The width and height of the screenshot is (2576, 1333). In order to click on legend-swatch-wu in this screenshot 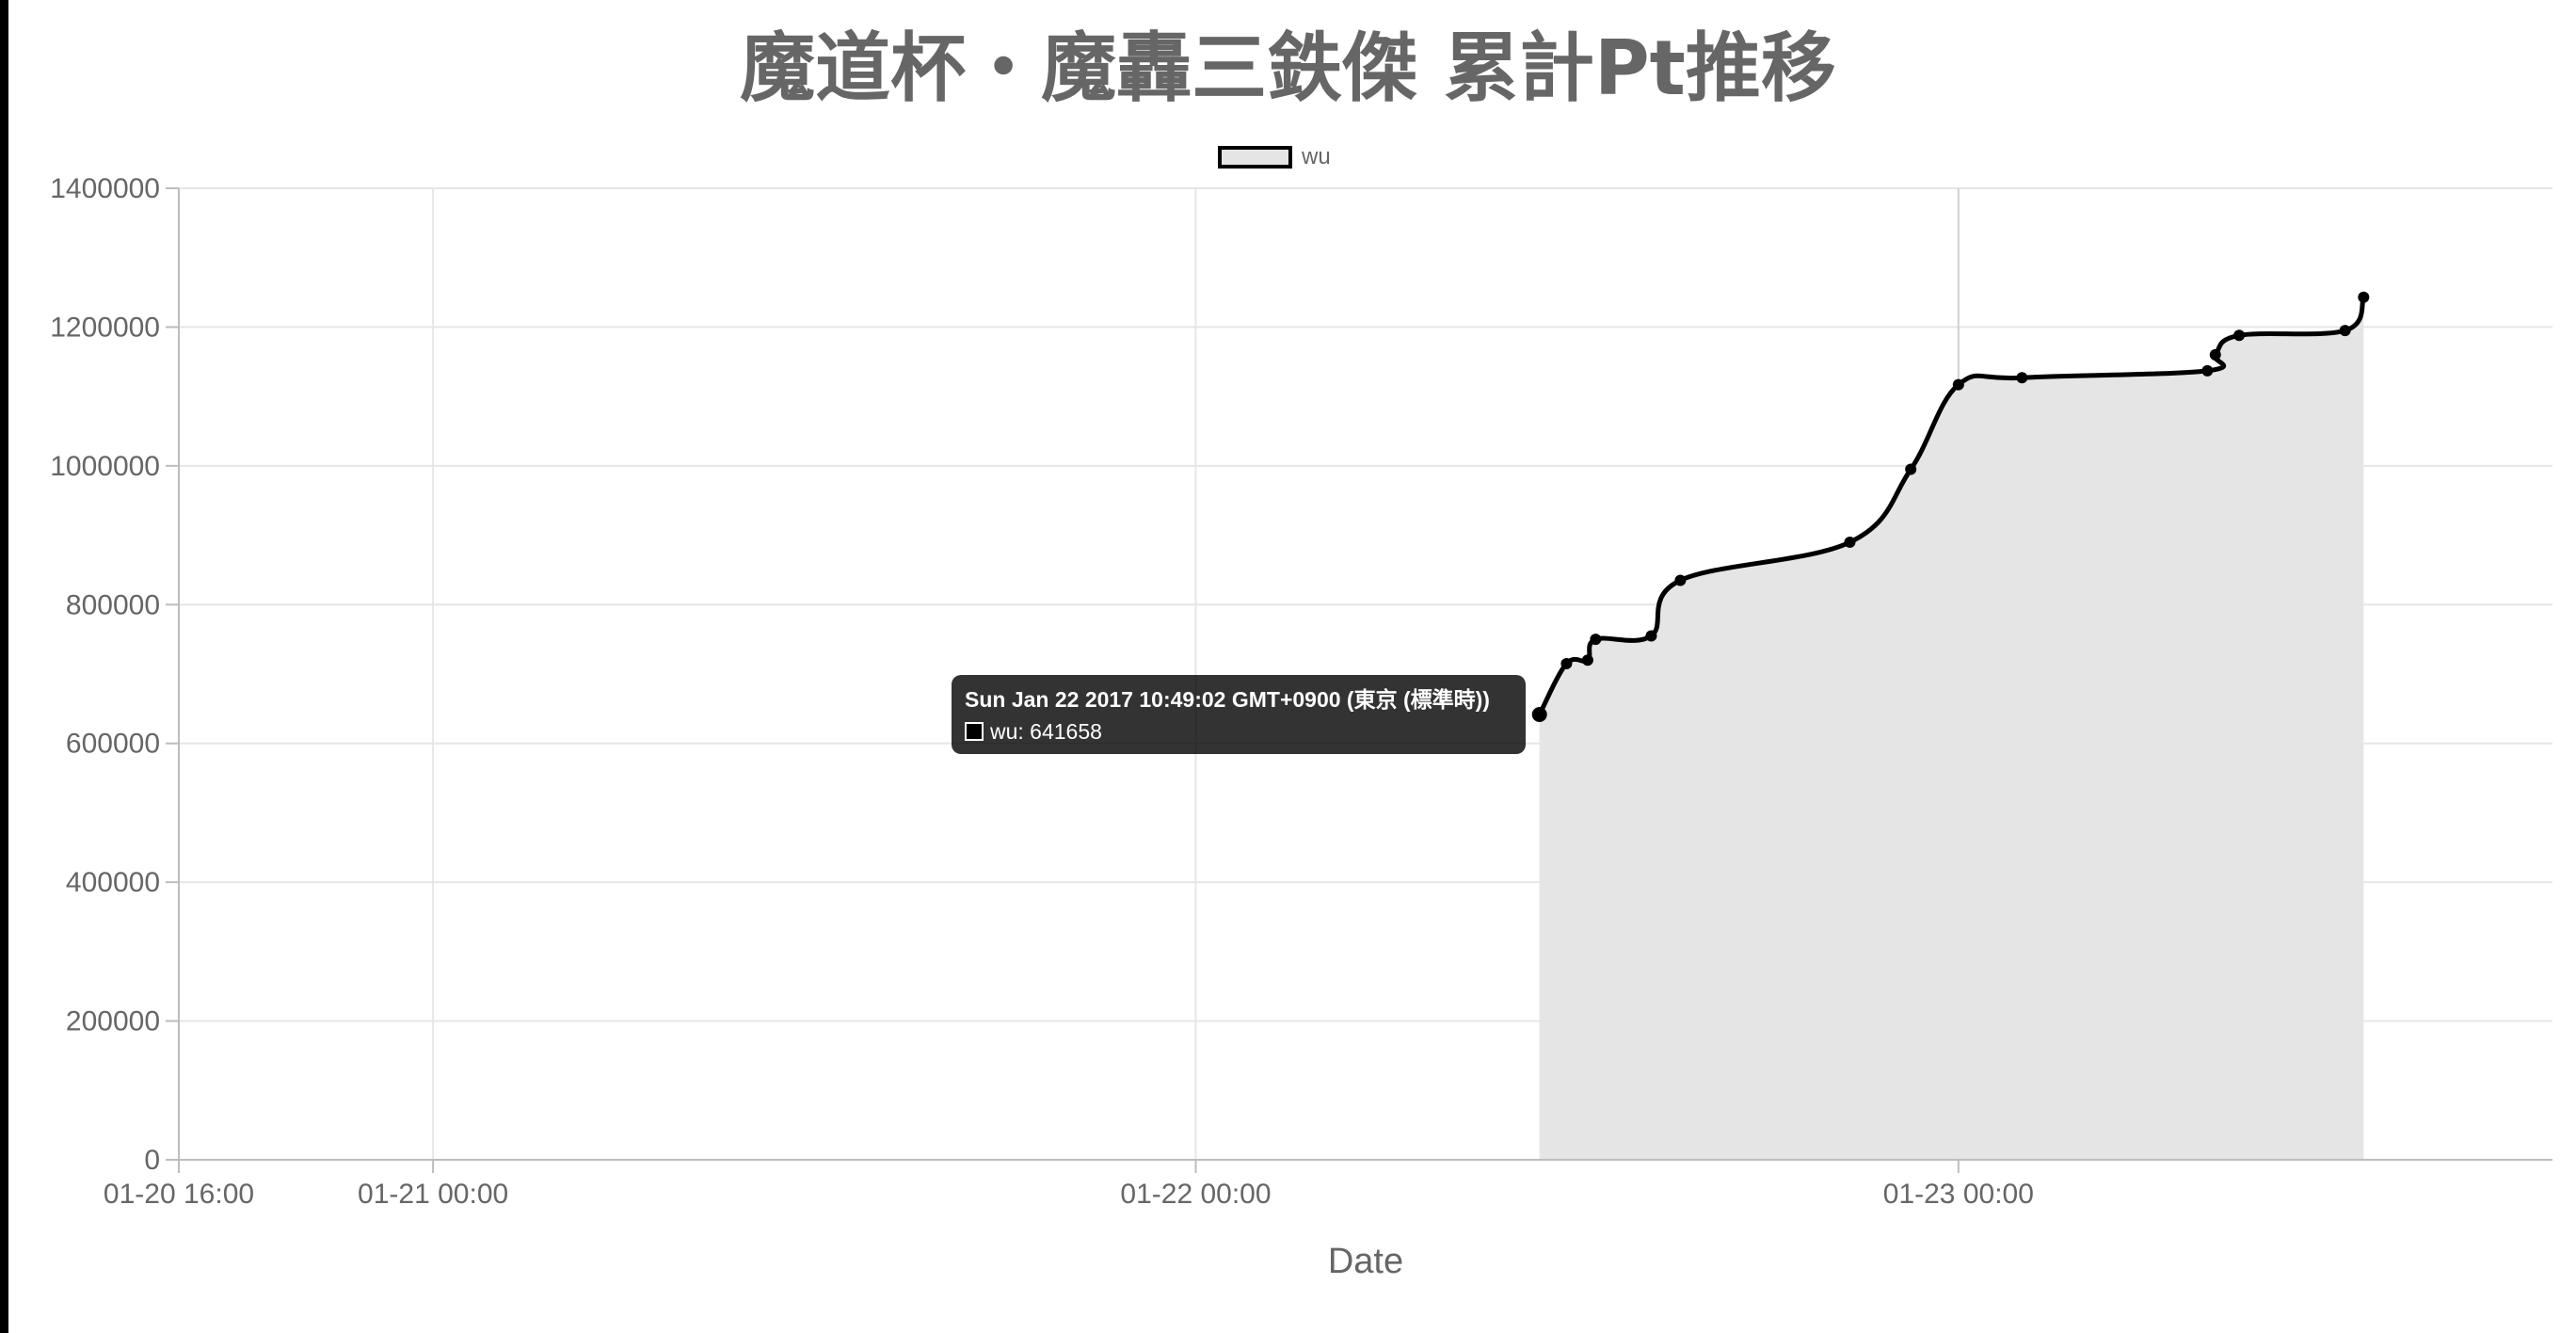, I will do `click(1255, 157)`.